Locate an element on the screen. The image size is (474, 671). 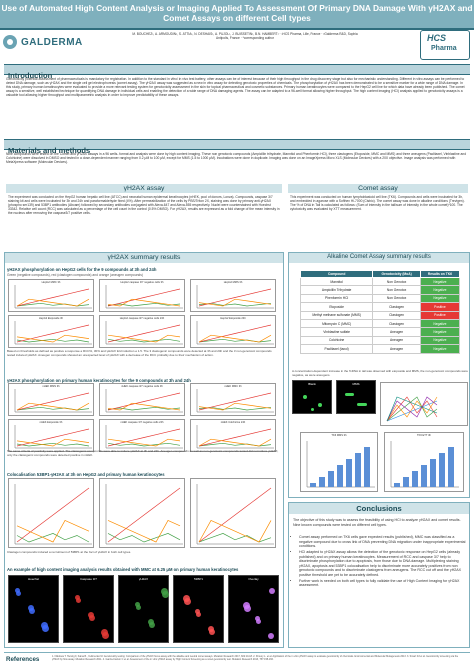
galderma-logo: GALDERMA is located at coordinates (44, 42).